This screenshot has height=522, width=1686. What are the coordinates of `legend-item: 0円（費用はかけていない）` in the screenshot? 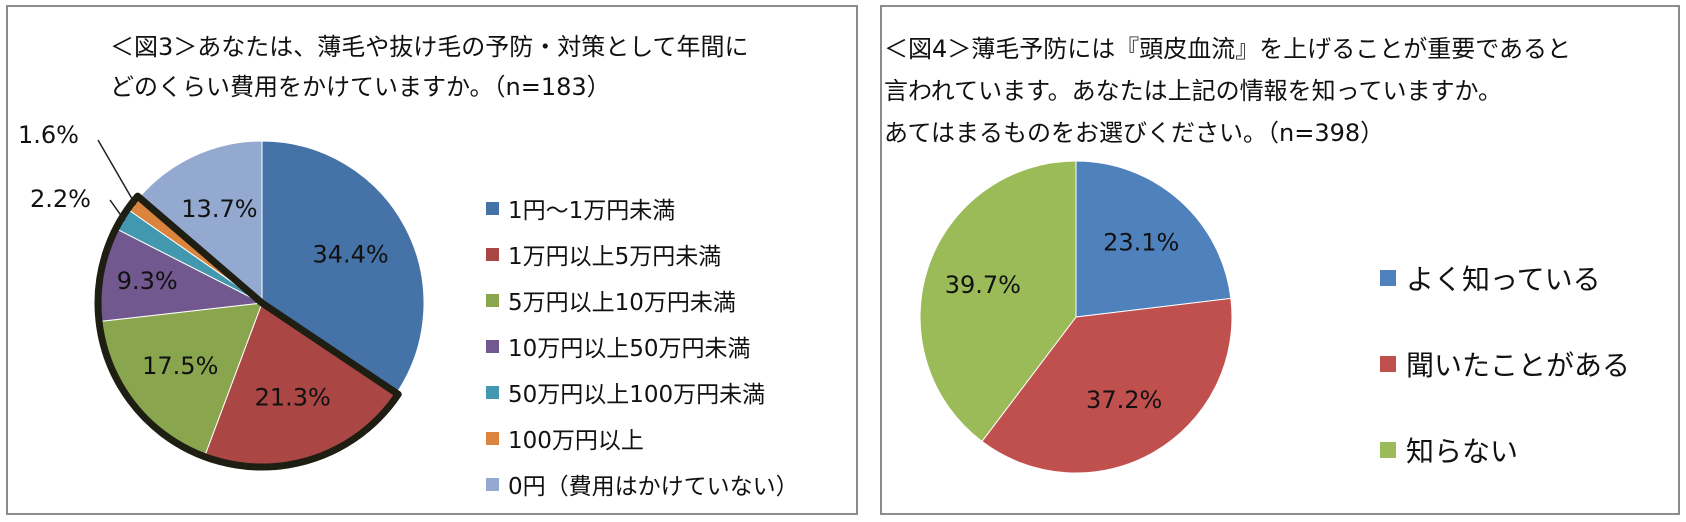 It's located at (642, 484).